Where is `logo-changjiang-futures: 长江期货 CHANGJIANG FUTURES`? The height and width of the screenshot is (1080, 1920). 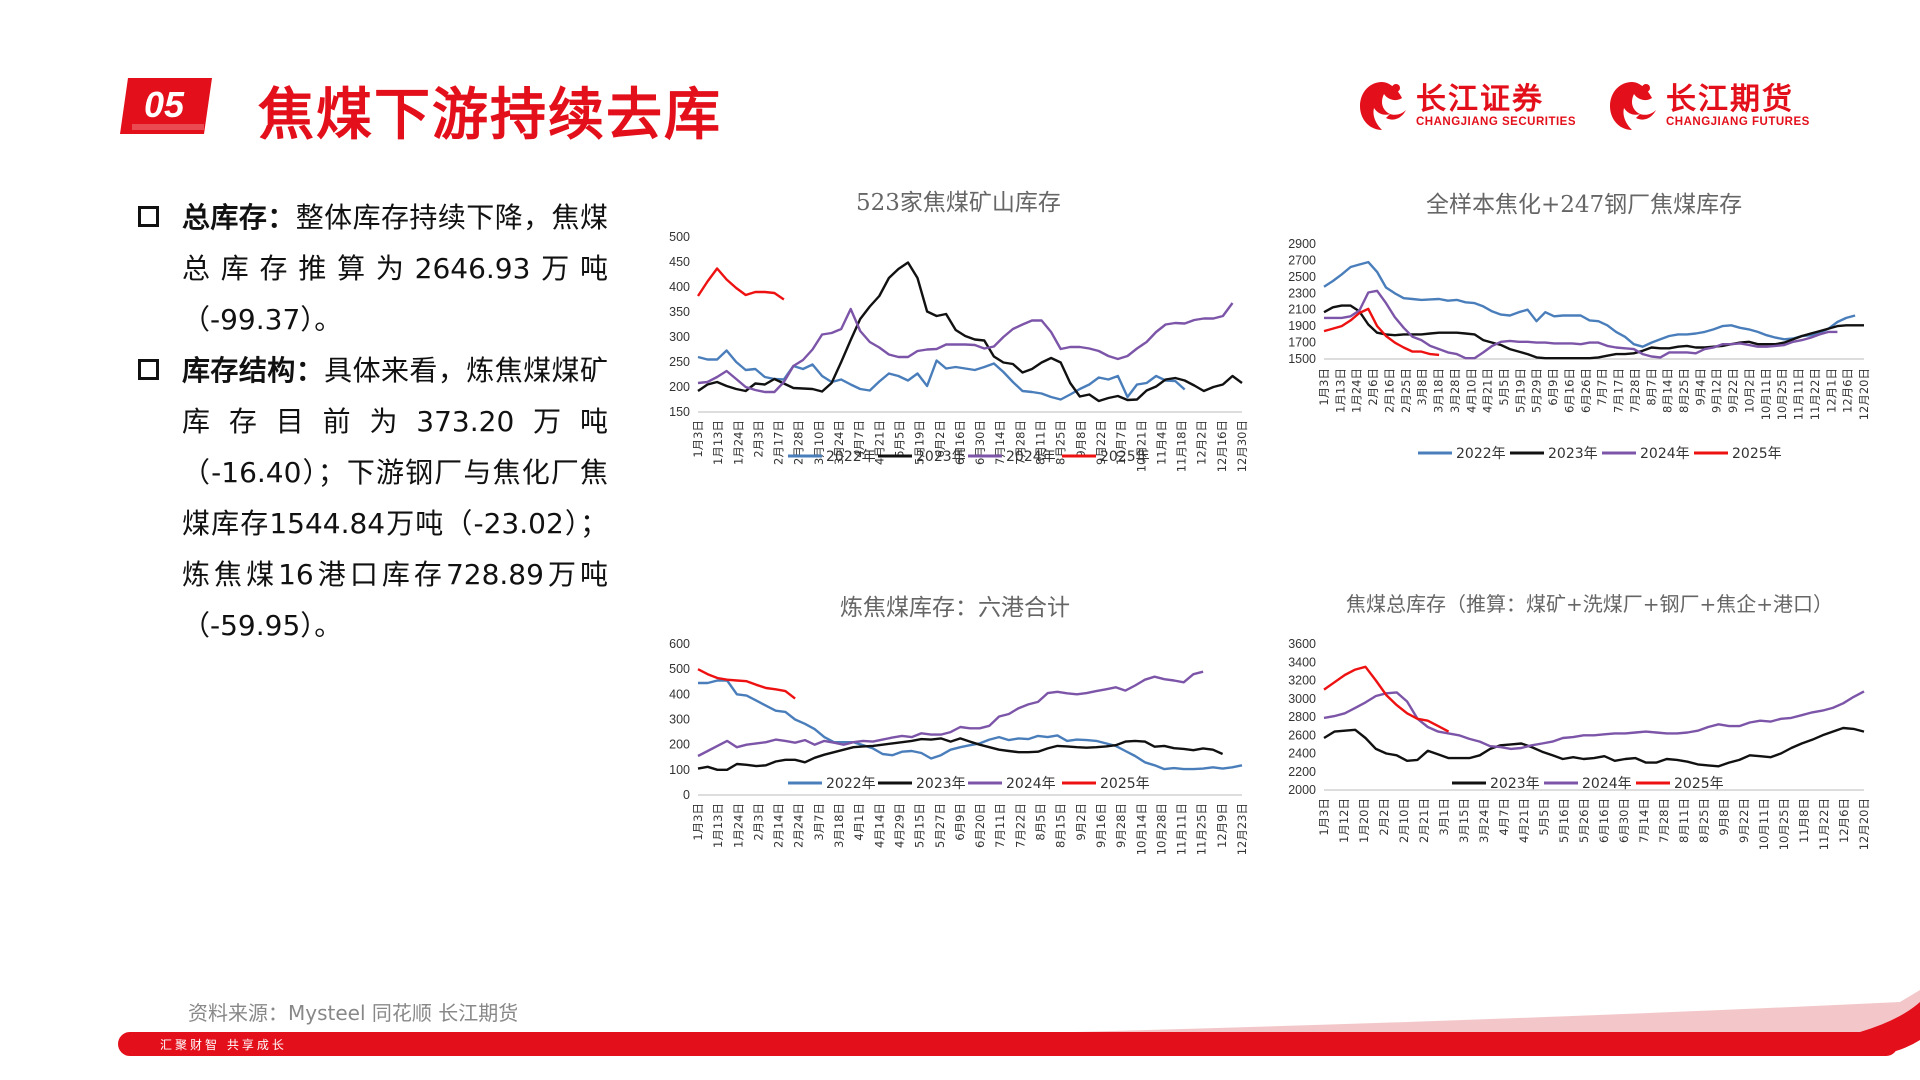 logo-changjiang-futures: 长江期货 CHANGJIANG FUTURES is located at coordinates (1706, 106).